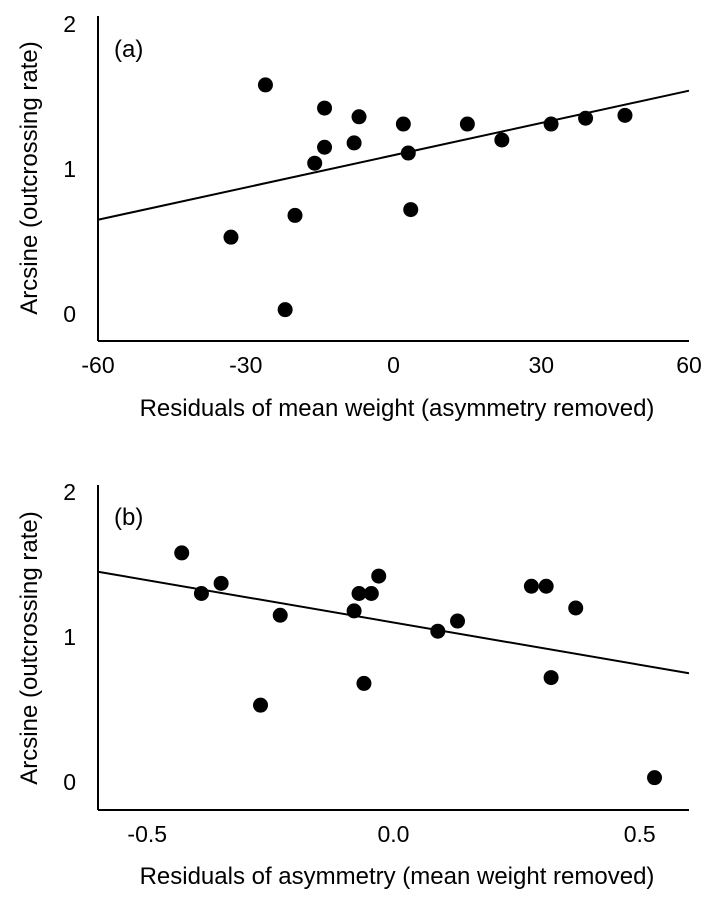 The width and height of the screenshot is (709, 912). Describe the element at coordinates (128, 517) in the screenshot. I see `panel-b-label: (b)` at that location.